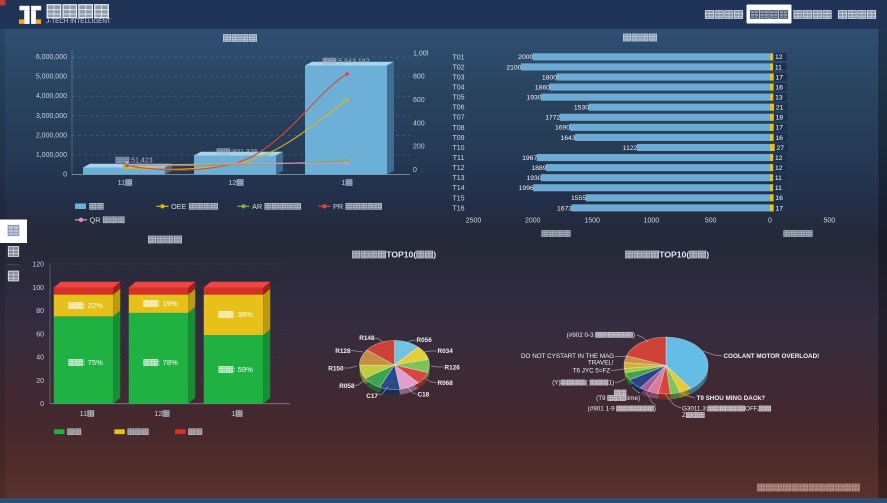  What do you see at coordinates (752, 409) in the screenshot?
I see `svg-text: OFF,` at bounding box center [752, 409].